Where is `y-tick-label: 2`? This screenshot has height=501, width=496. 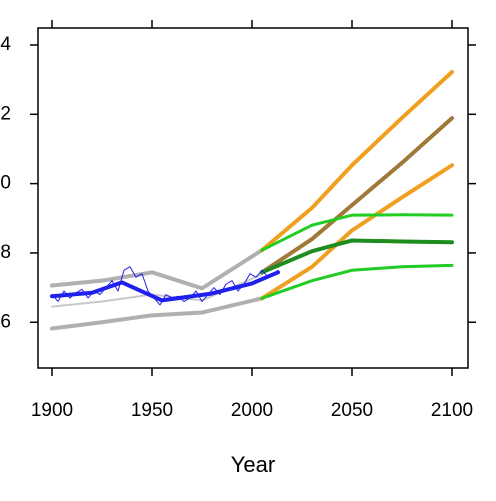 y-tick-label: 2 is located at coordinates (5, 113).